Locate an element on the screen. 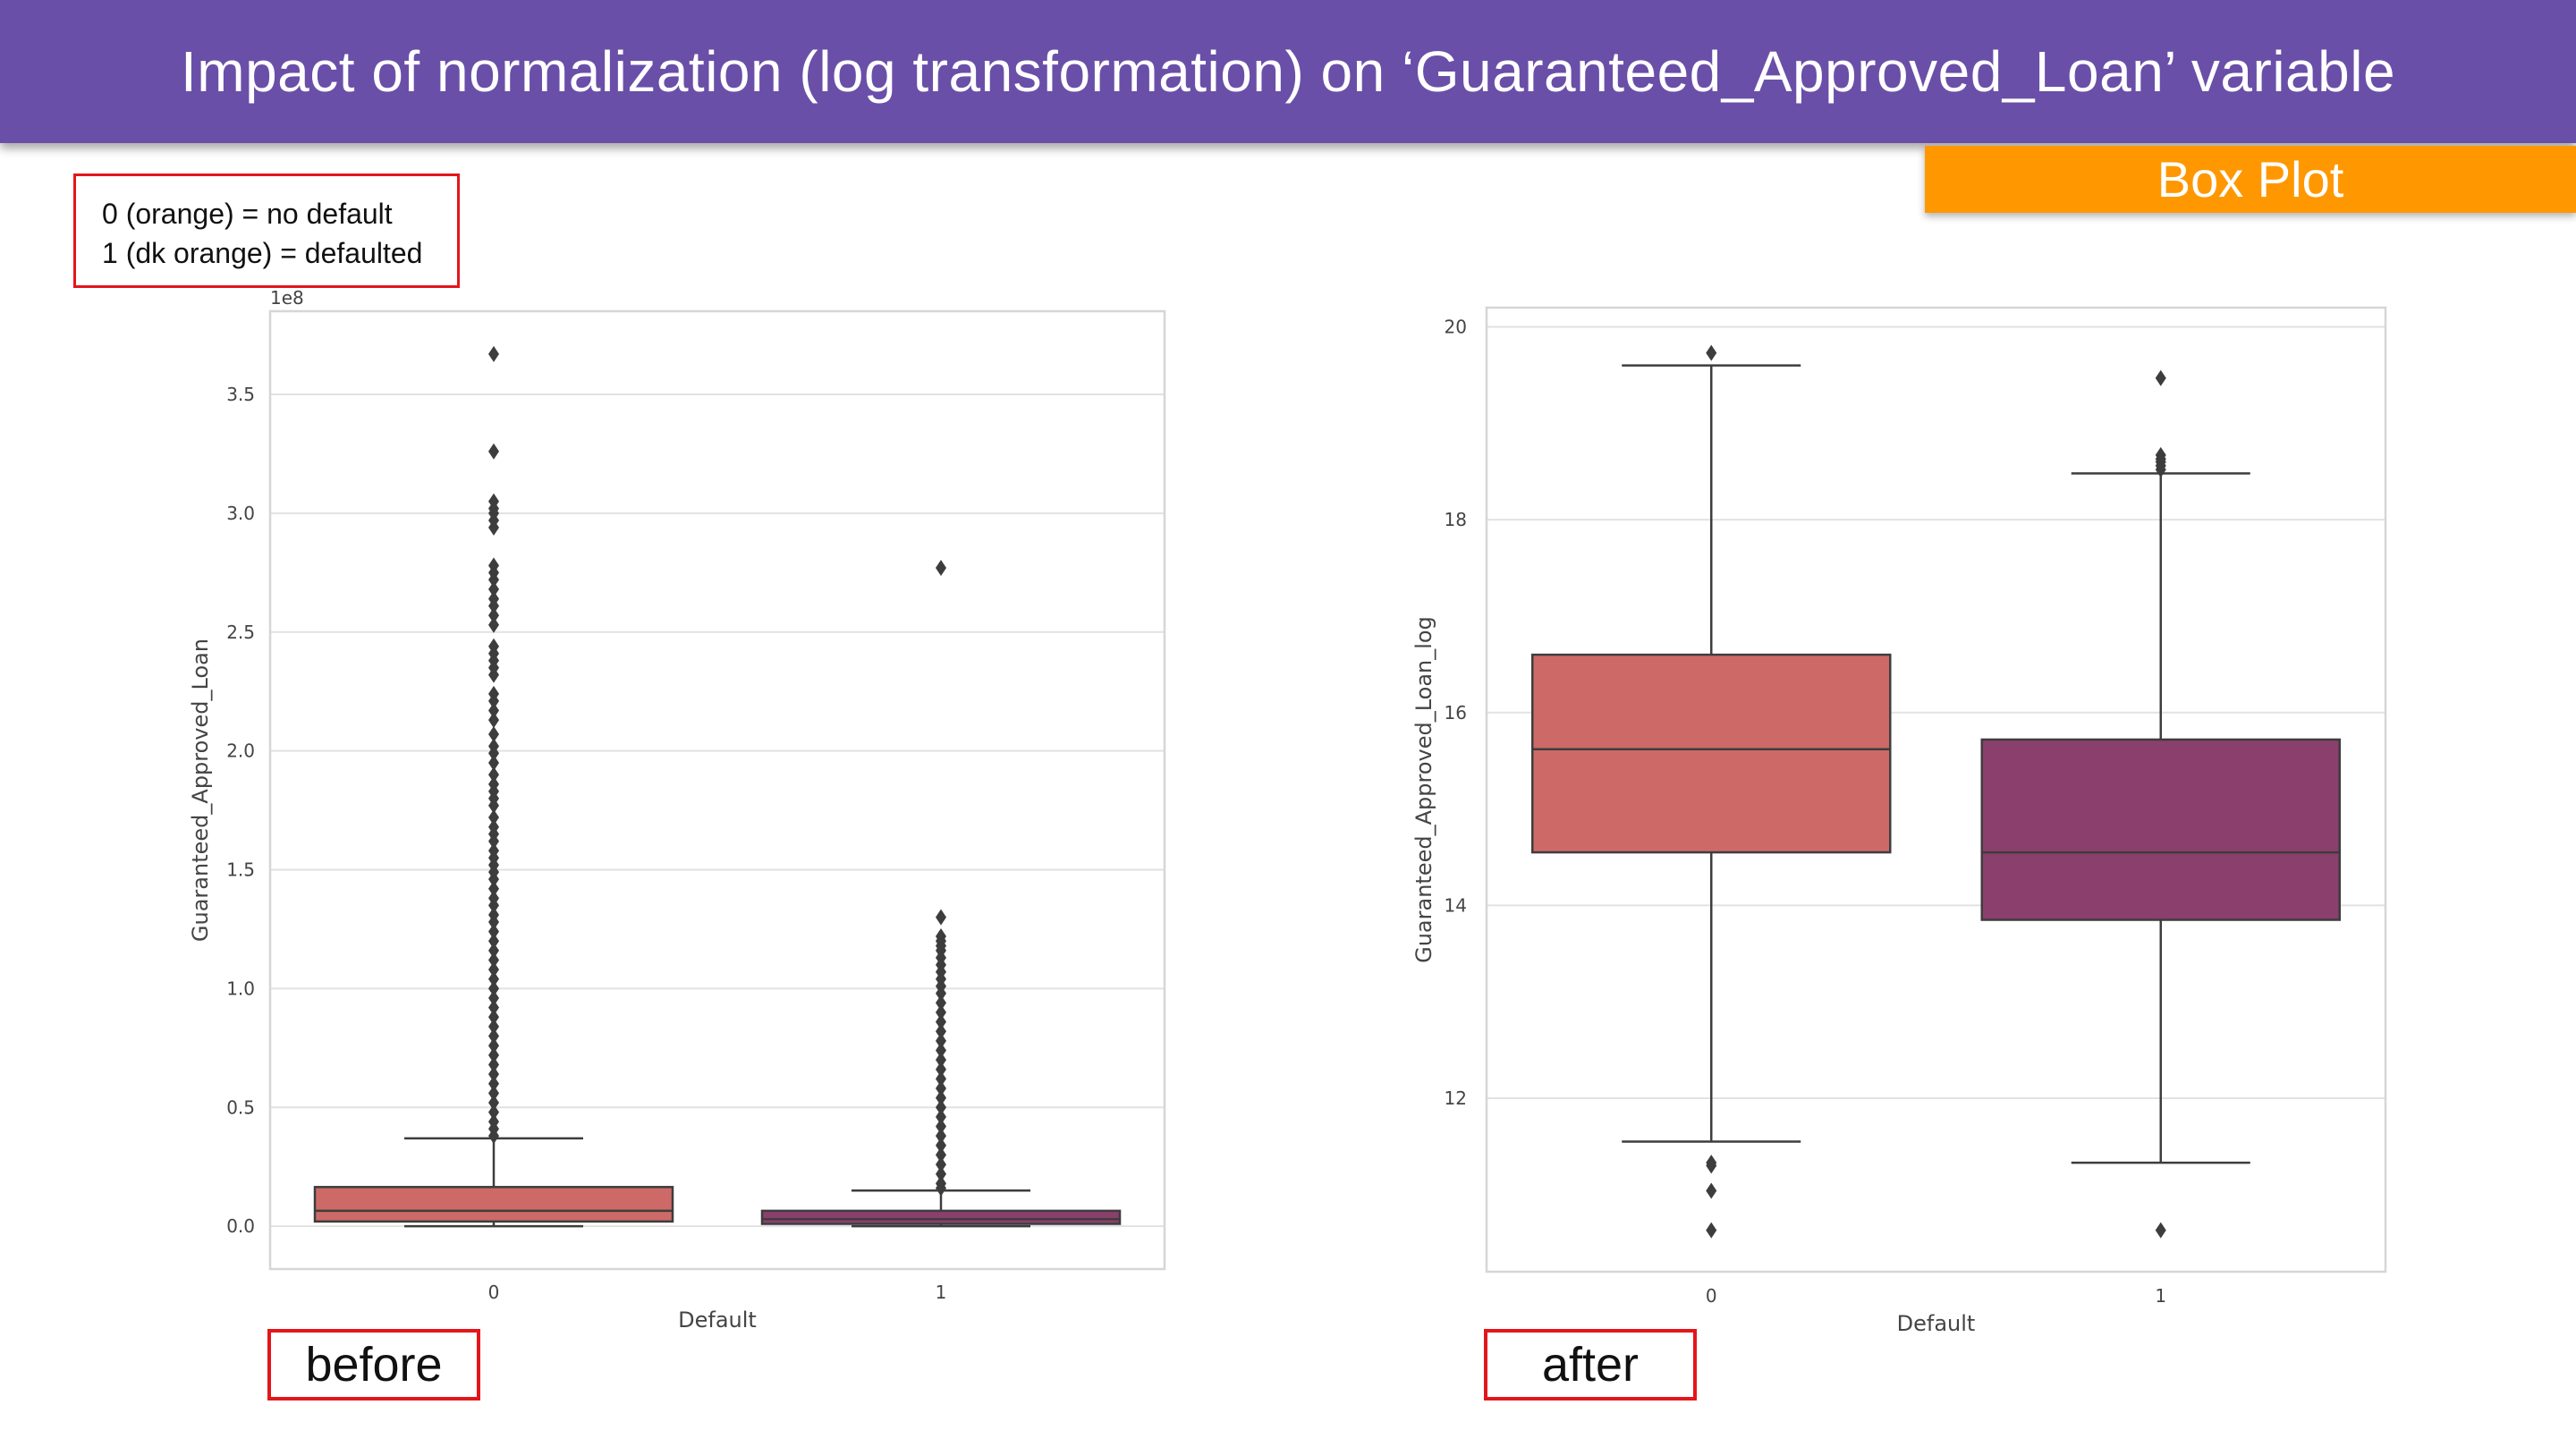 The image size is (2576, 1447). y-tick-label: 1.0 is located at coordinates (240, 988).